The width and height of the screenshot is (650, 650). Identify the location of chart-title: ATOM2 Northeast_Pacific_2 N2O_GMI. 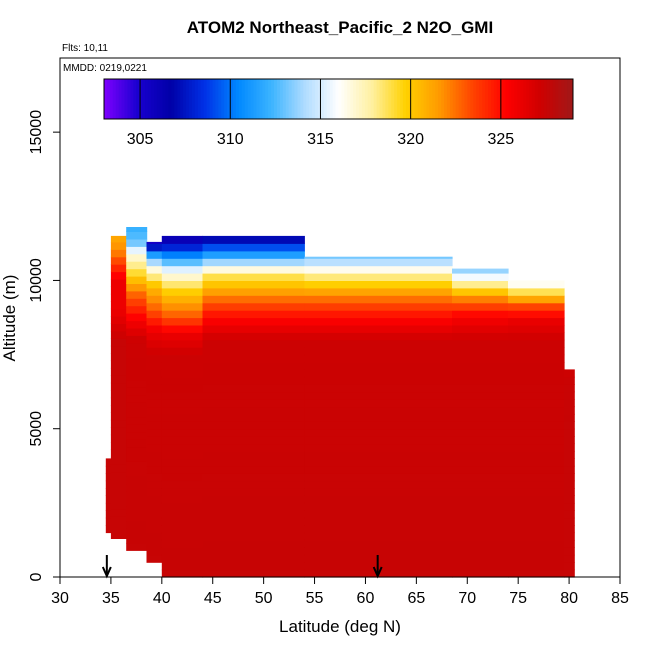
(340, 27).